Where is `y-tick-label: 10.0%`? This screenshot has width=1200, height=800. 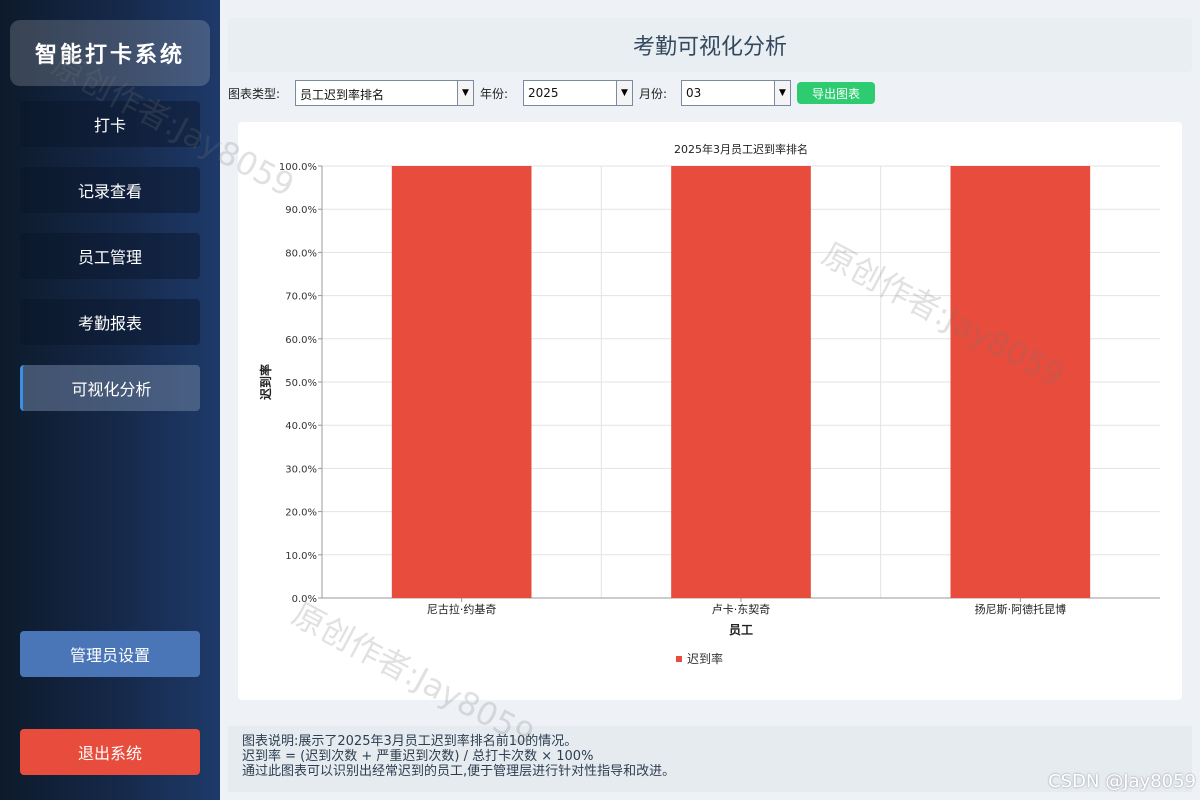
y-tick-label: 10.0% is located at coordinates (301, 556).